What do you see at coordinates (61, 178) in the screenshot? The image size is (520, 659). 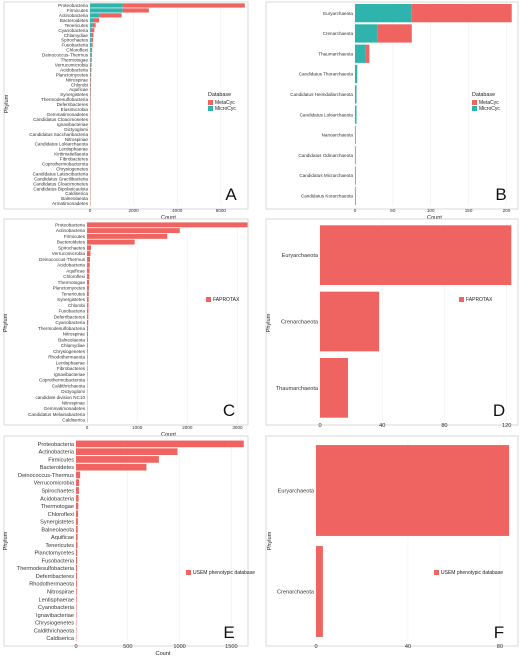 I see `y-tick-label: Candidatus Gracilibacteria` at bounding box center [61, 178].